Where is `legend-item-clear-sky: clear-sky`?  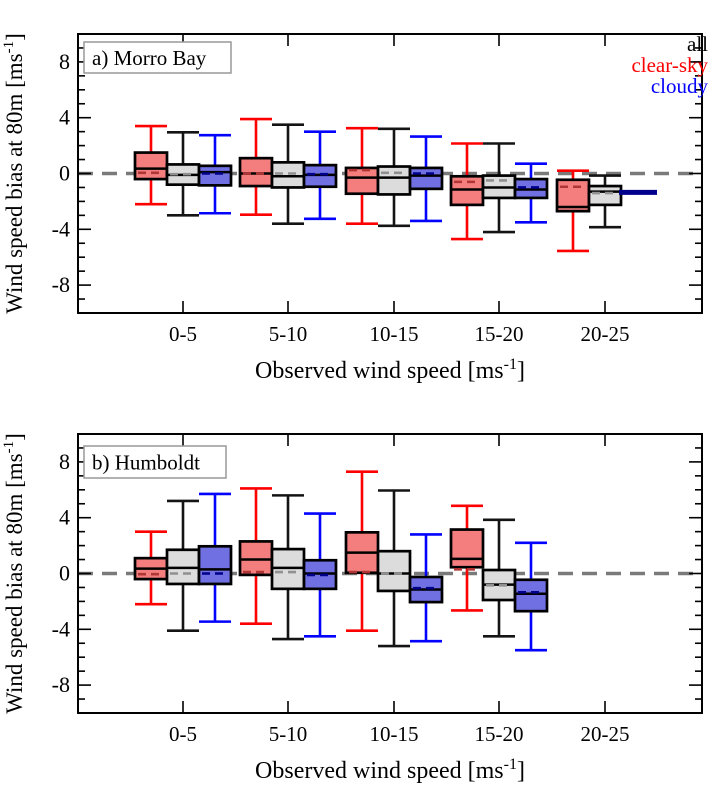 legend-item-clear-sky: clear-sky is located at coordinates (669, 65).